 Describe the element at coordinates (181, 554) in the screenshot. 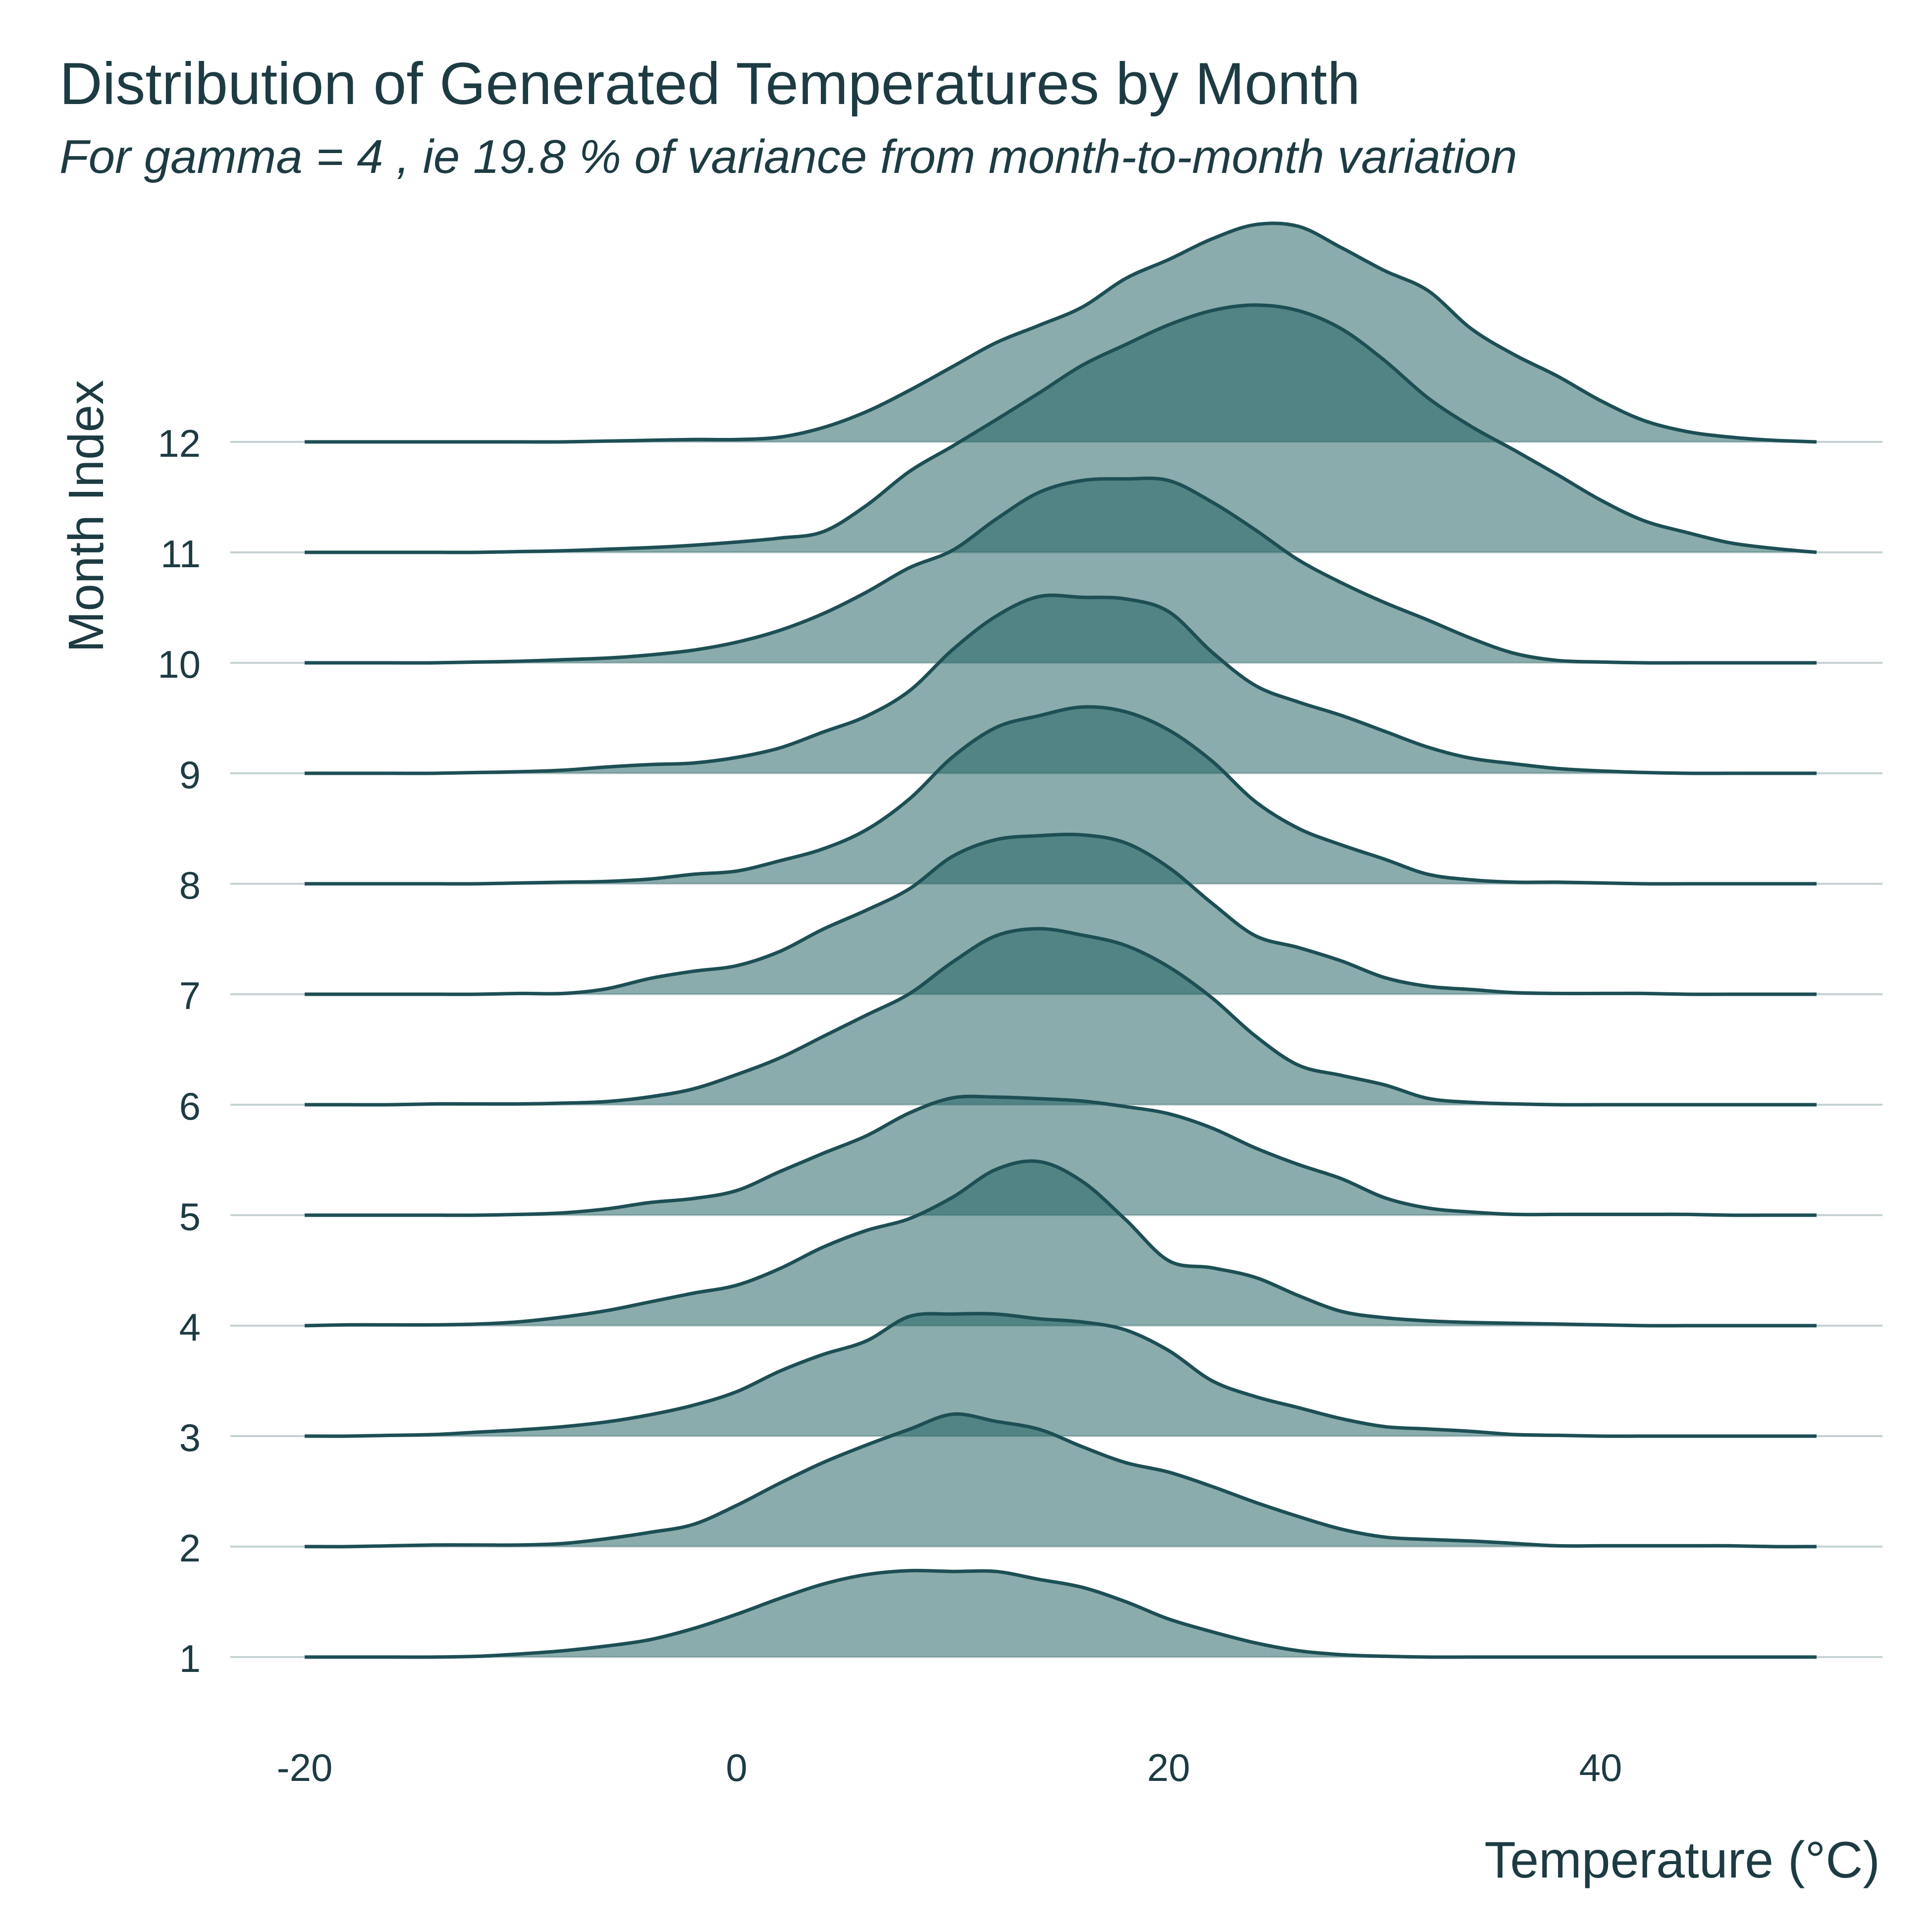

I see `y-tick-label-11: 11` at that location.